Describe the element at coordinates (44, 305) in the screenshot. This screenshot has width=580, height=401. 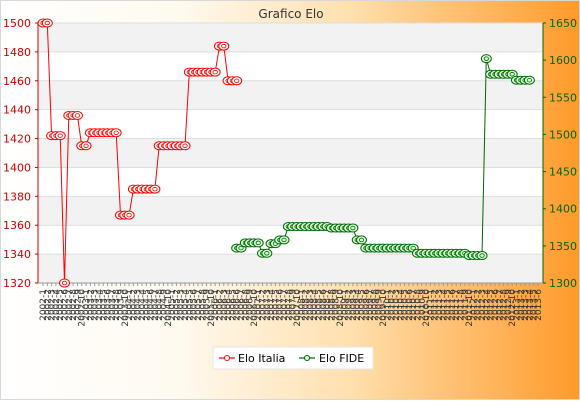
I see `x-tick-label: 2002-1` at that location.